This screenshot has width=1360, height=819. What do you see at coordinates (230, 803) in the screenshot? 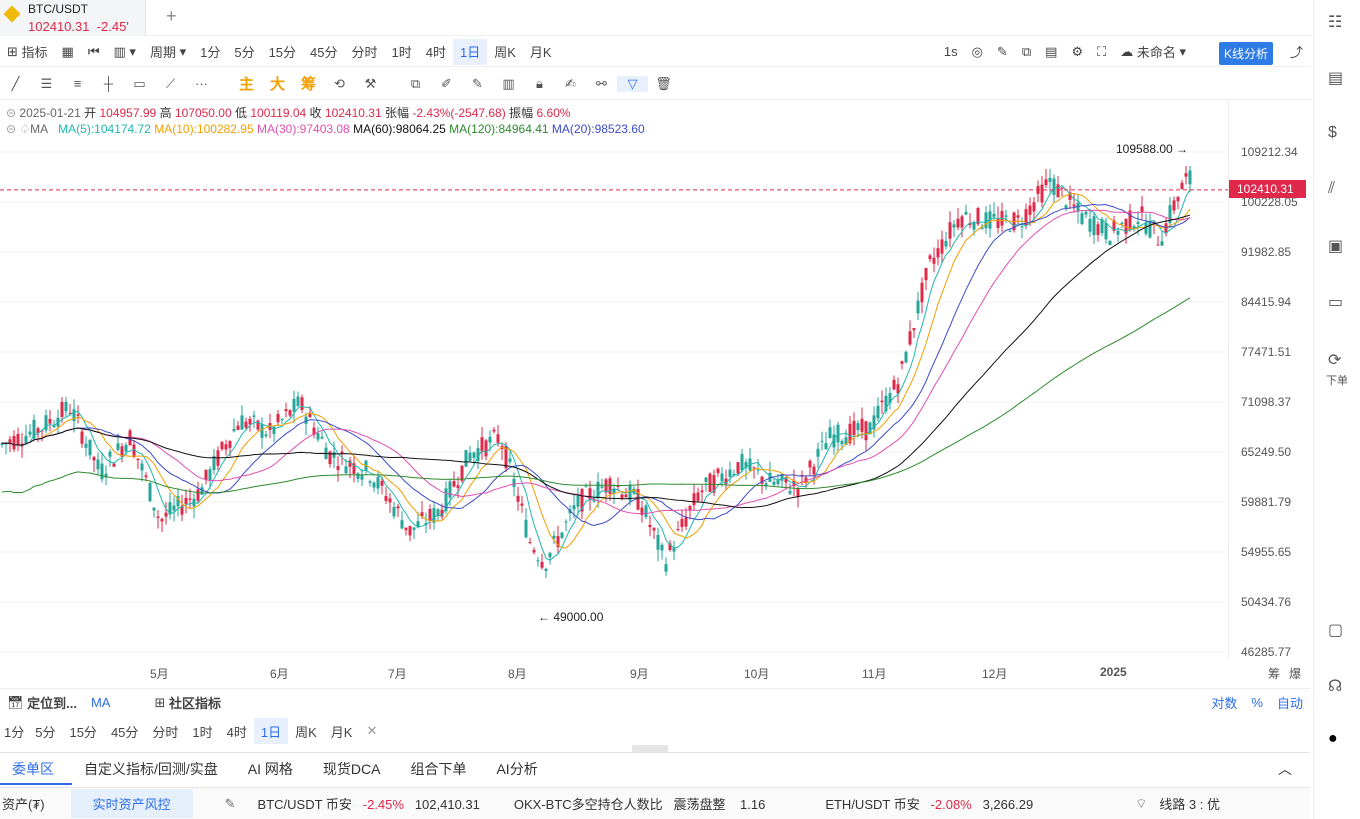
I see `edit-ticker-icon: ✎` at bounding box center [230, 803].